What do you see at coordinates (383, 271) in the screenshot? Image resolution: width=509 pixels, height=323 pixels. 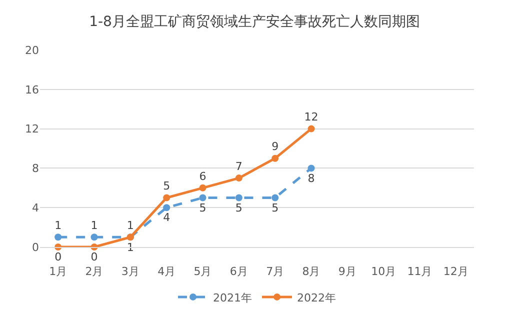 I see `x-tick-label: 10月` at bounding box center [383, 271].